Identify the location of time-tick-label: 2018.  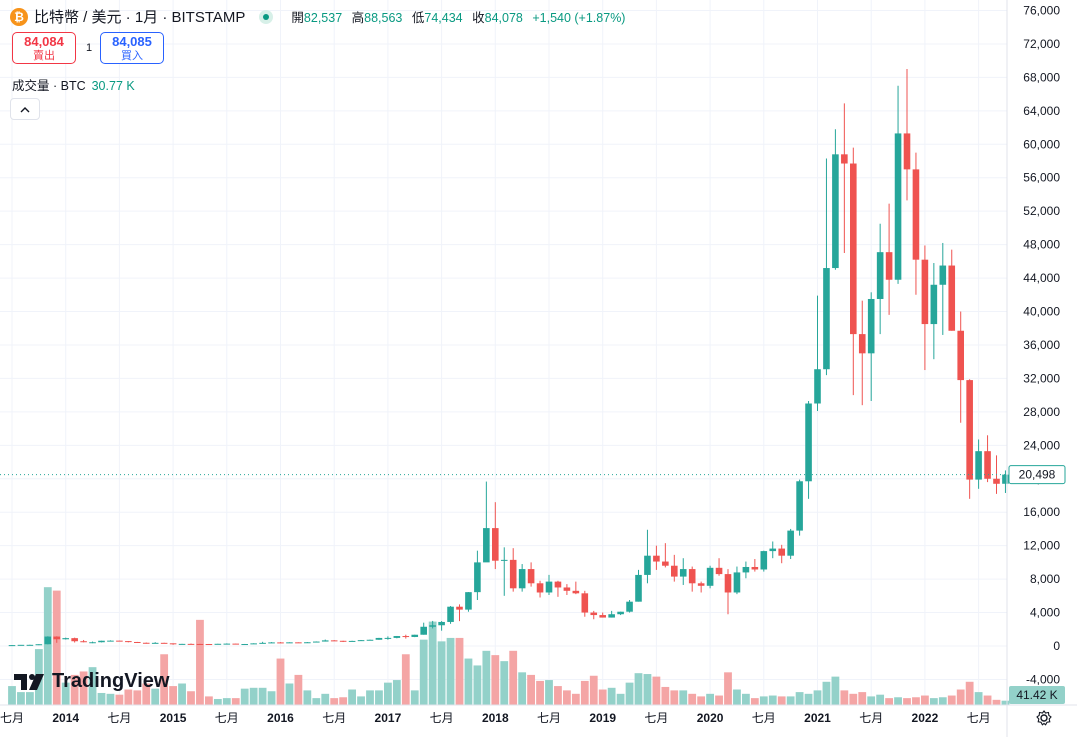
(495, 718).